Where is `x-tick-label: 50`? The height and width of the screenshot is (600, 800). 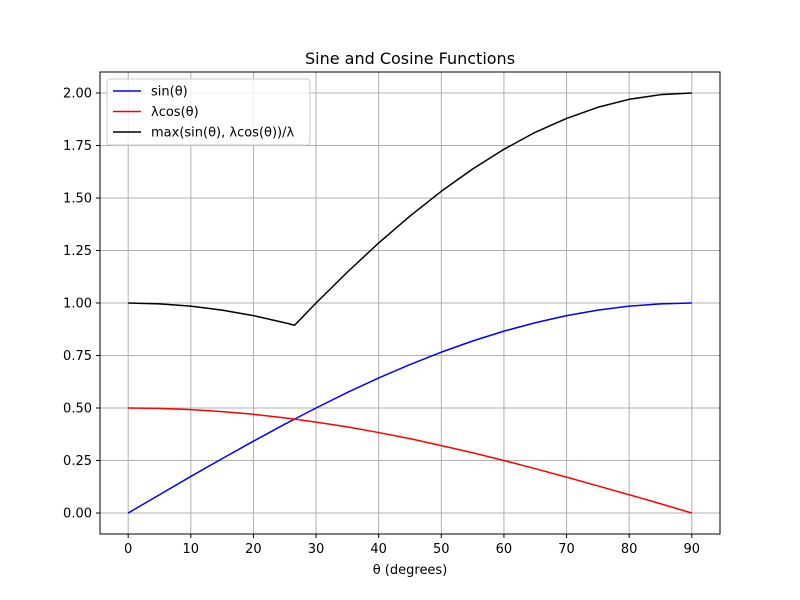 x-tick-label: 50 is located at coordinates (441, 549).